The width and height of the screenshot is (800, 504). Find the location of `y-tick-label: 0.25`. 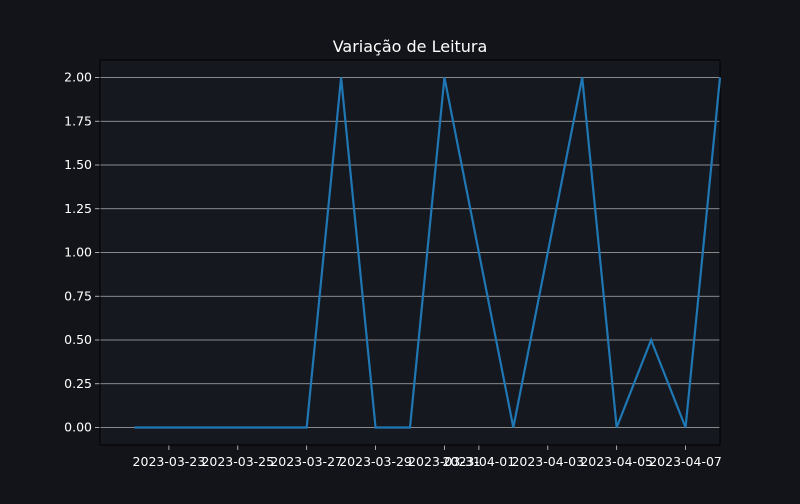

y-tick-label: 0.25 is located at coordinates (78, 383).